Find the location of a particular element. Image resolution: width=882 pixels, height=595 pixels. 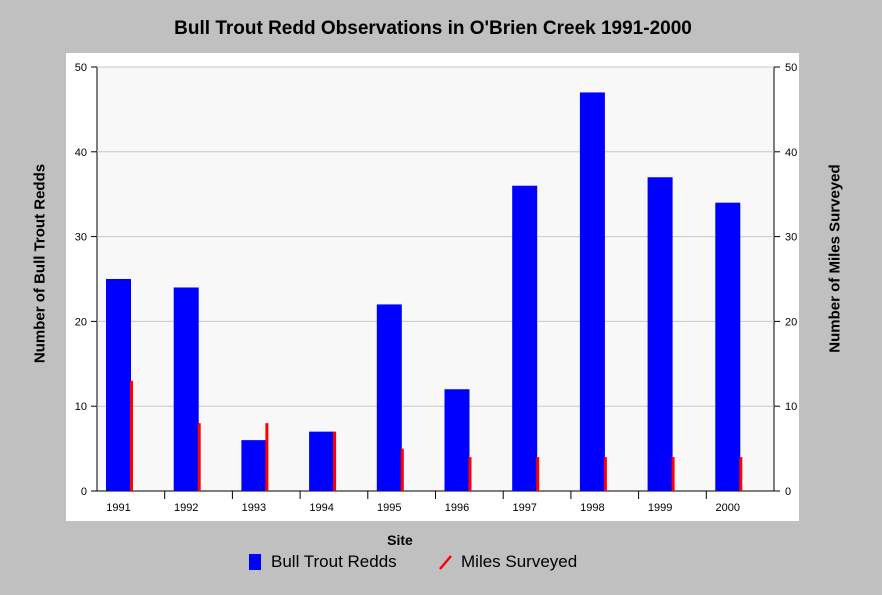

x-tick-label: 1993 is located at coordinates (254, 508).